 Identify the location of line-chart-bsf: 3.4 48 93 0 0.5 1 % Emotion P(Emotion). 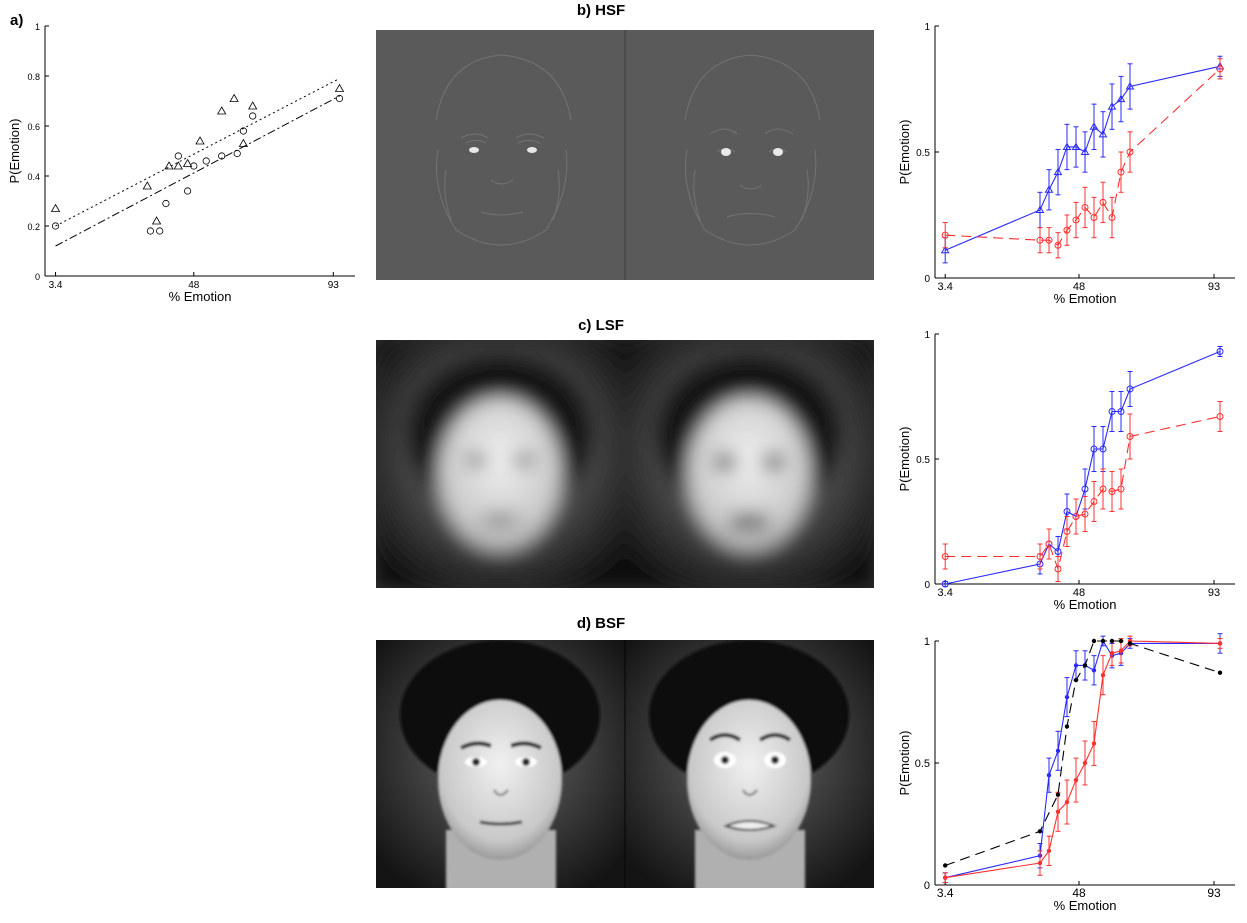
(1066, 773).